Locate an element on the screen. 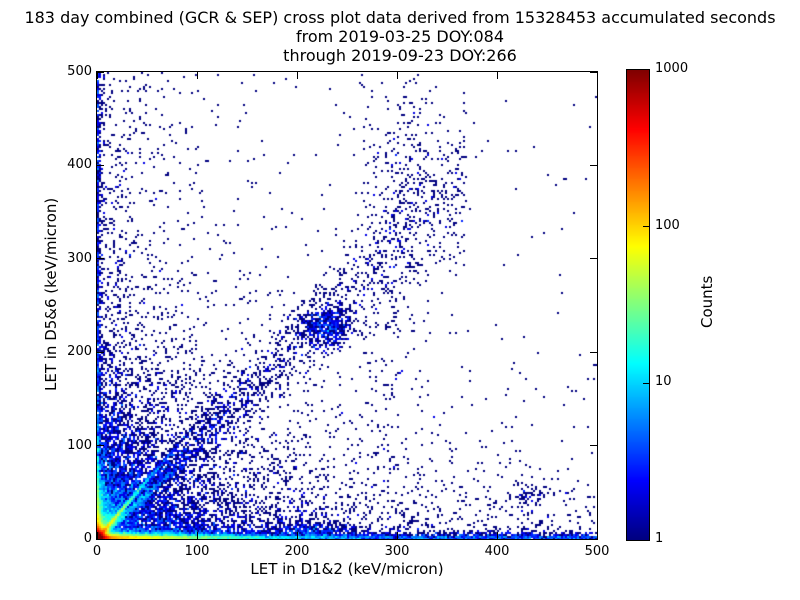 The width and height of the screenshot is (800, 600). colorbar-gradient is located at coordinates (638, 305).